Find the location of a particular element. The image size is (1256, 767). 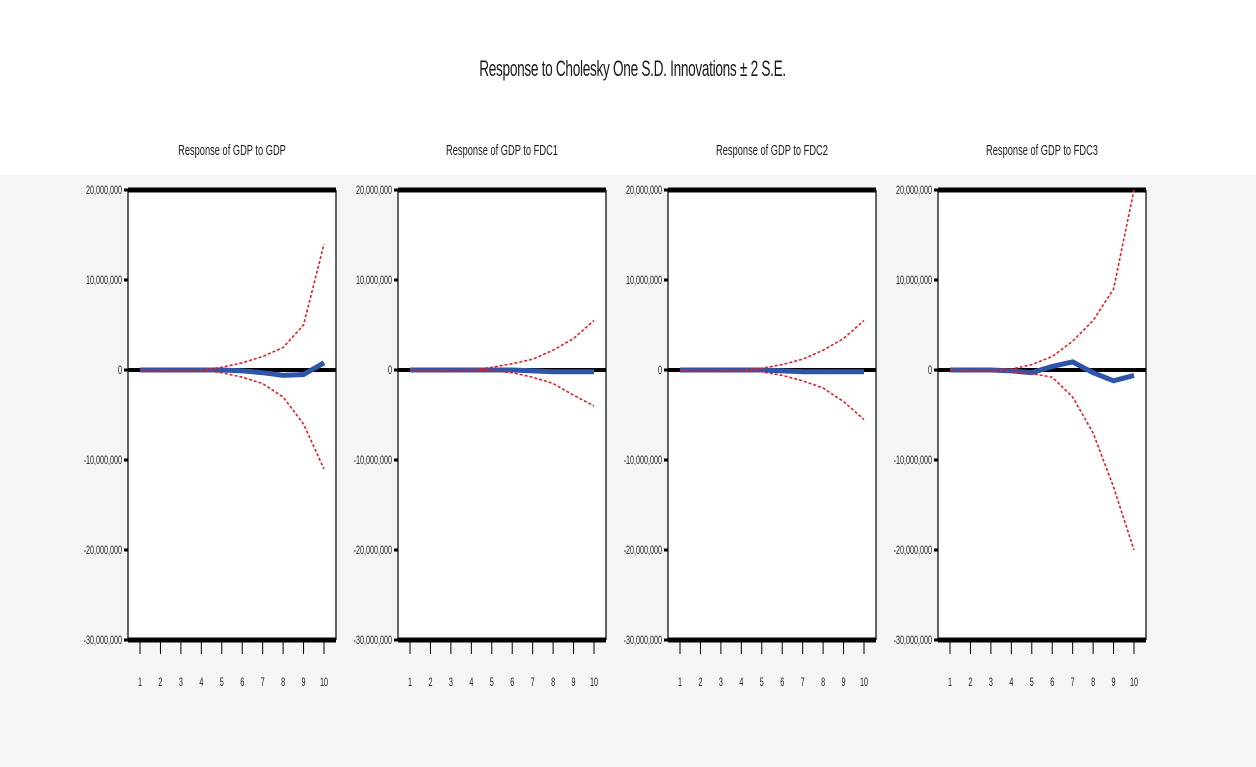

panel-title: Response of GDP to FDC1 is located at coordinates (502, 150).